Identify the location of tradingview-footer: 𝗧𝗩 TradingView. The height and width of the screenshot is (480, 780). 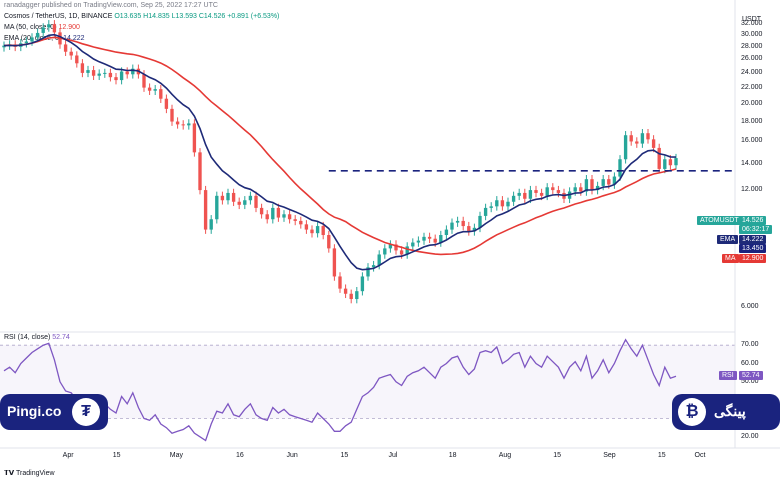
(29, 473).